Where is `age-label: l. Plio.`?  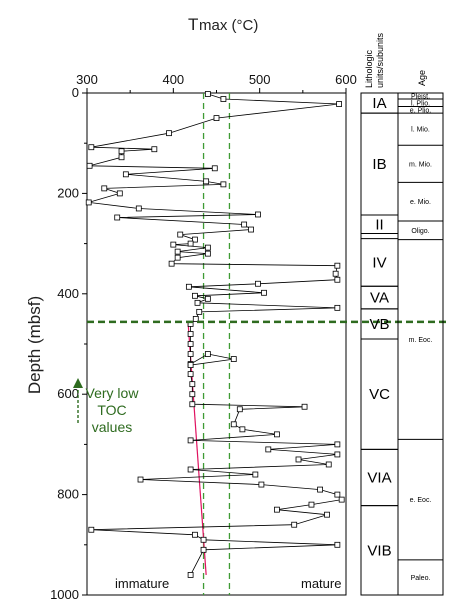 age-label: l. Plio. is located at coordinates (420, 103).